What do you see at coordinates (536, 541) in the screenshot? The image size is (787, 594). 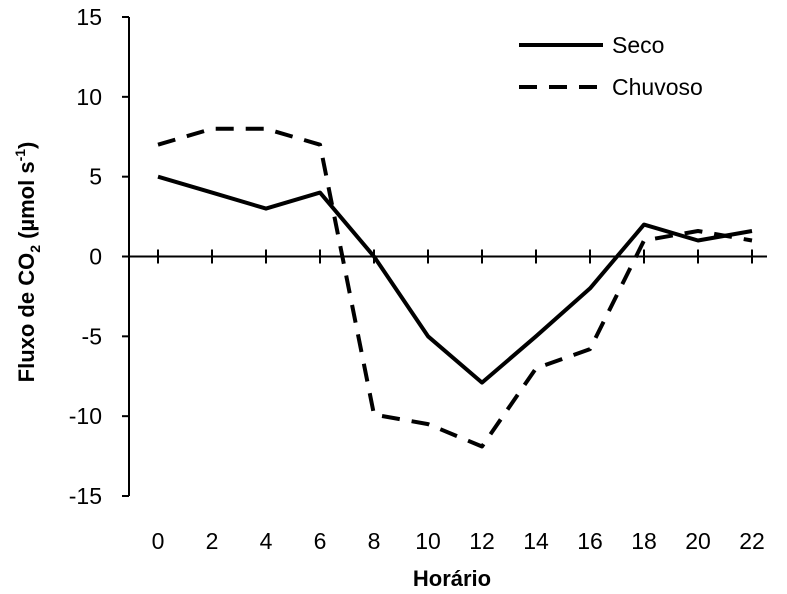 I see `x-tick-label: 14` at bounding box center [536, 541].